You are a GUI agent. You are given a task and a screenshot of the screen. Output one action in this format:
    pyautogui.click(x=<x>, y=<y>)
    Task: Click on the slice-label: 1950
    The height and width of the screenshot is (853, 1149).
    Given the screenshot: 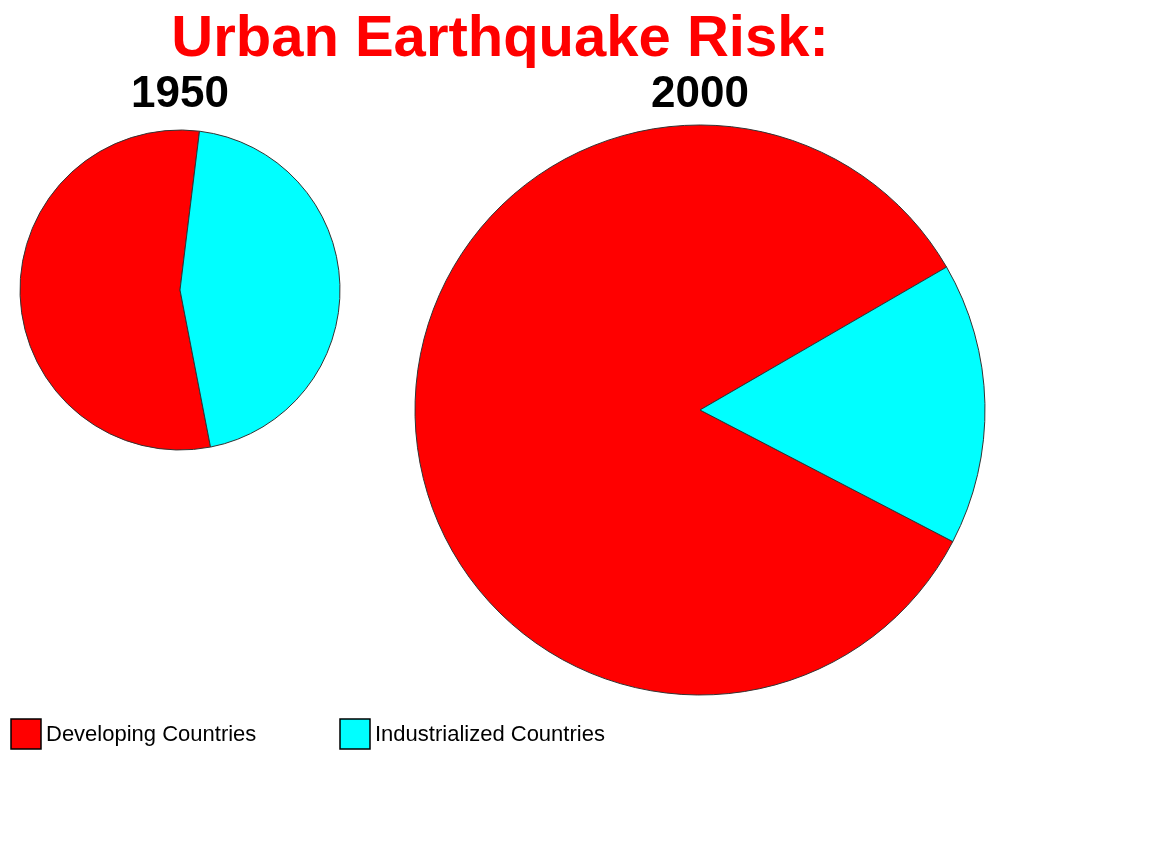 What is the action you would take?
    pyautogui.click(x=180, y=91)
    